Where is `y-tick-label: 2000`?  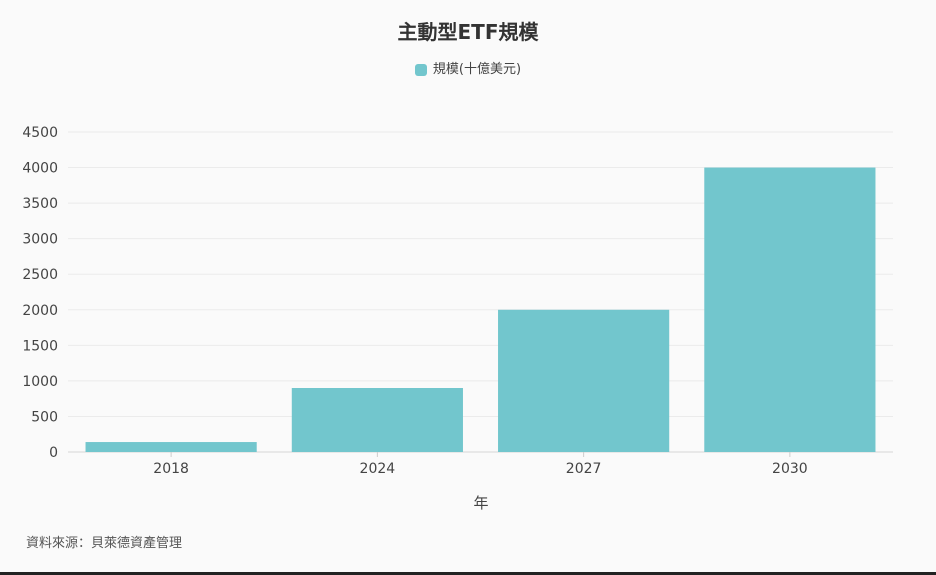
y-tick-label: 2000 is located at coordinates (40, 311).